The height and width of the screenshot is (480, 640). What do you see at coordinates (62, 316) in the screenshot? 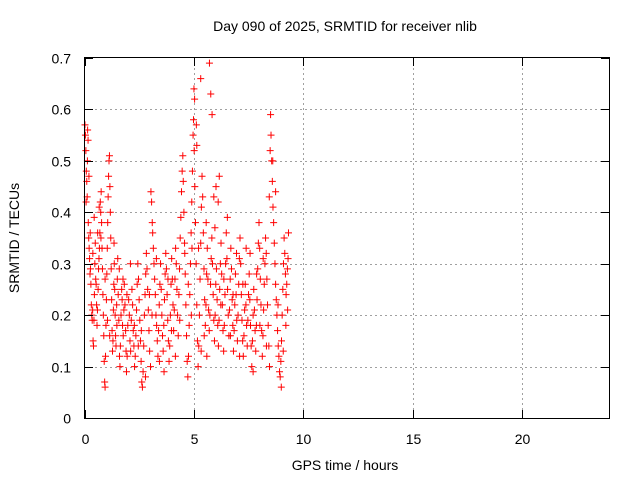
I see `y-tick-label: 0.2` at bounding box center [62, 316].